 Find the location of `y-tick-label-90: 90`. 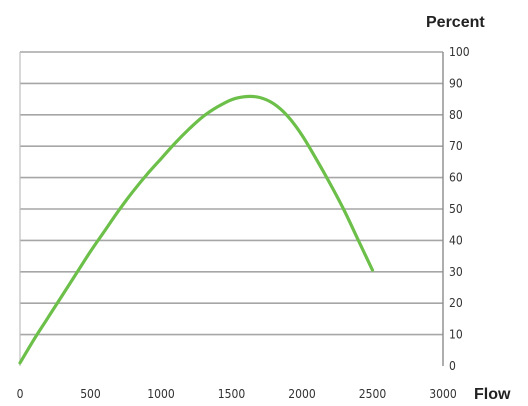

y-tick-label-90: 90 is located at coordinates (456, 83).